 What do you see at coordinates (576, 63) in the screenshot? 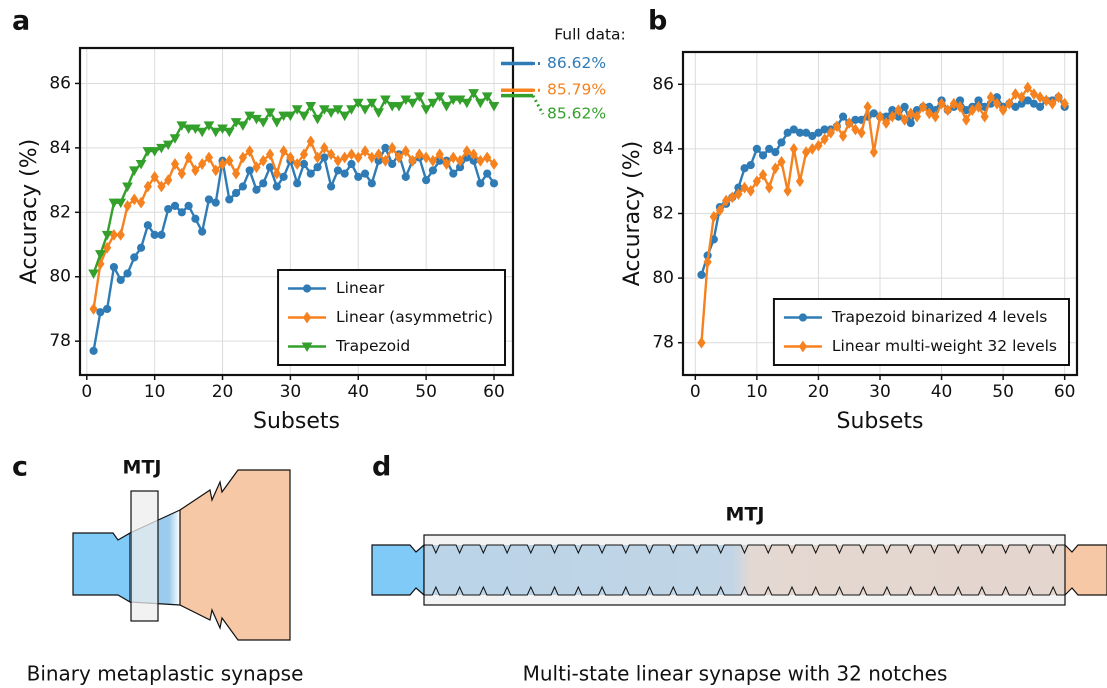
I see `full-data-label: 86.62%` at bounding box center [576, 63].